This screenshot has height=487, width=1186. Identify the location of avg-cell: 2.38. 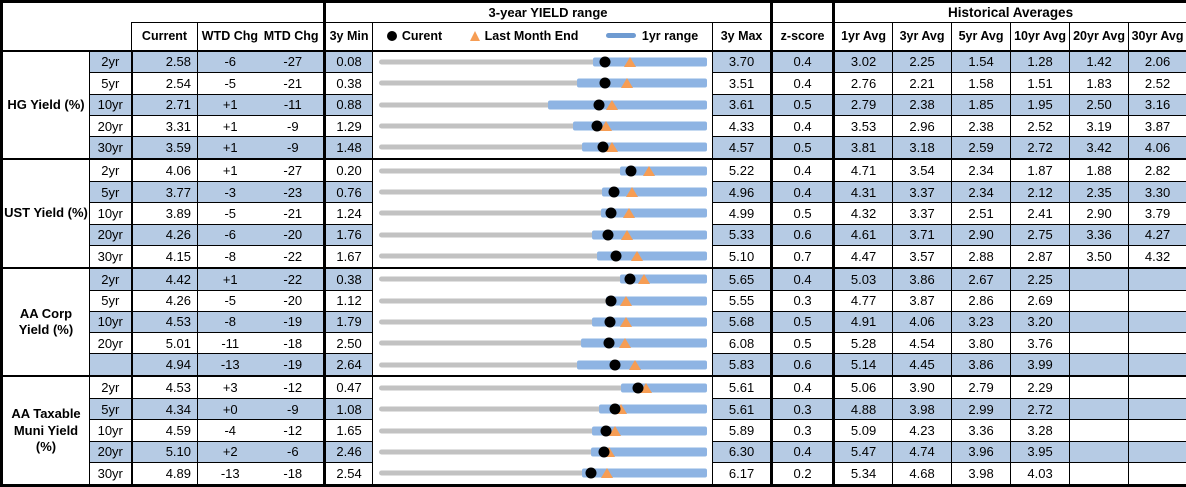
(922, 105).